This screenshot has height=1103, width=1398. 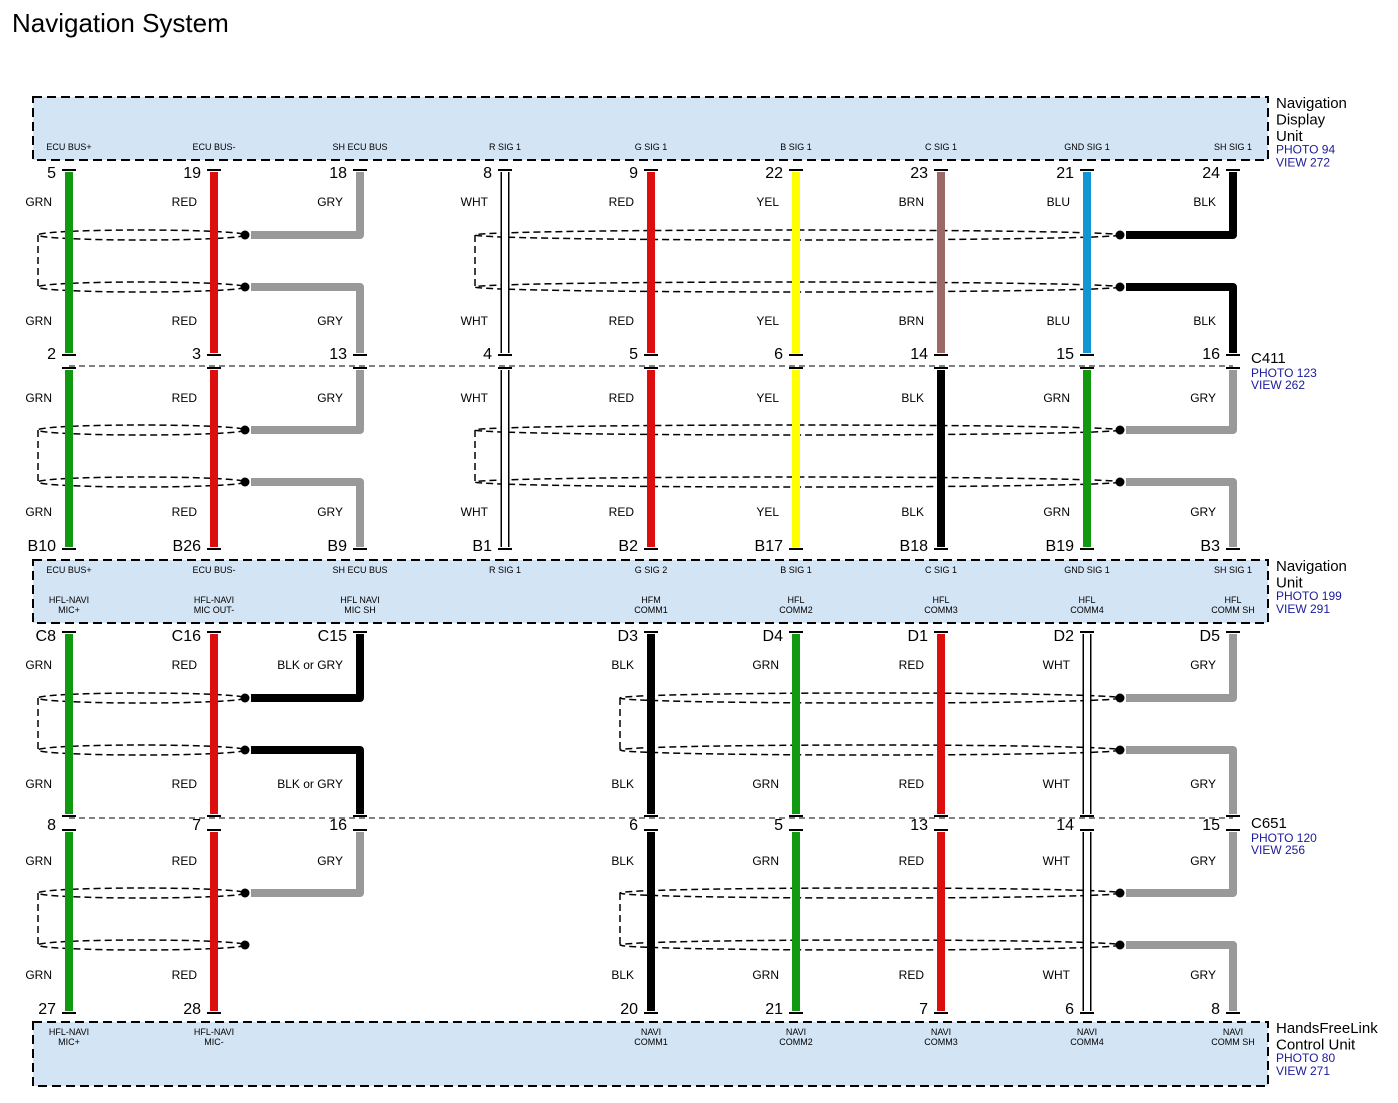 What do you see at coordinates (1278, 850) in the screenshot?
I see `view-ref: VIEW 256` at bounding box center [1278, 850].